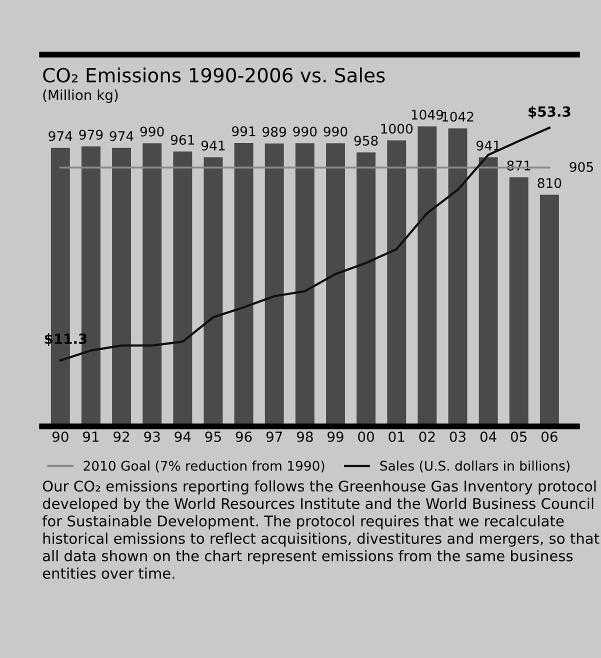 This screenshot has width=601, height=658. Describe the element at coordinates (182, 436) in the screenshot. I see `x-tick-label: 94` at that location.